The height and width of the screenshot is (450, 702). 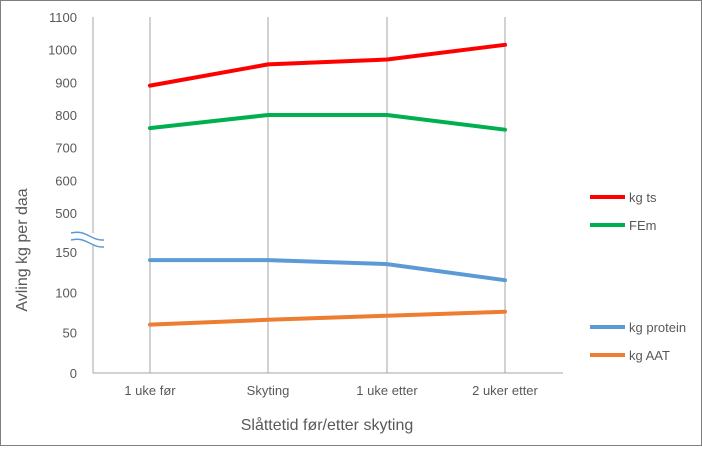 What do you see at coordinates (327, 122) in the screenshot?
I see `series-line-fem` at bounding box center [327, 122].